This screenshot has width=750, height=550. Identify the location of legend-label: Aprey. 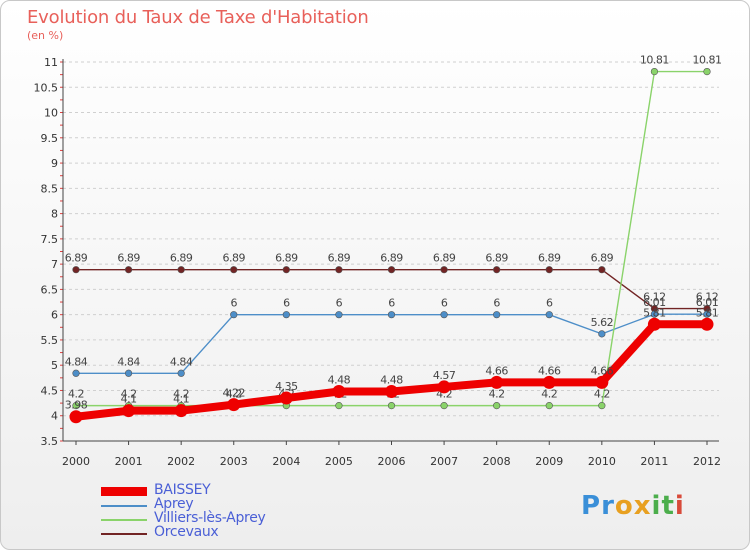
(174, 504).